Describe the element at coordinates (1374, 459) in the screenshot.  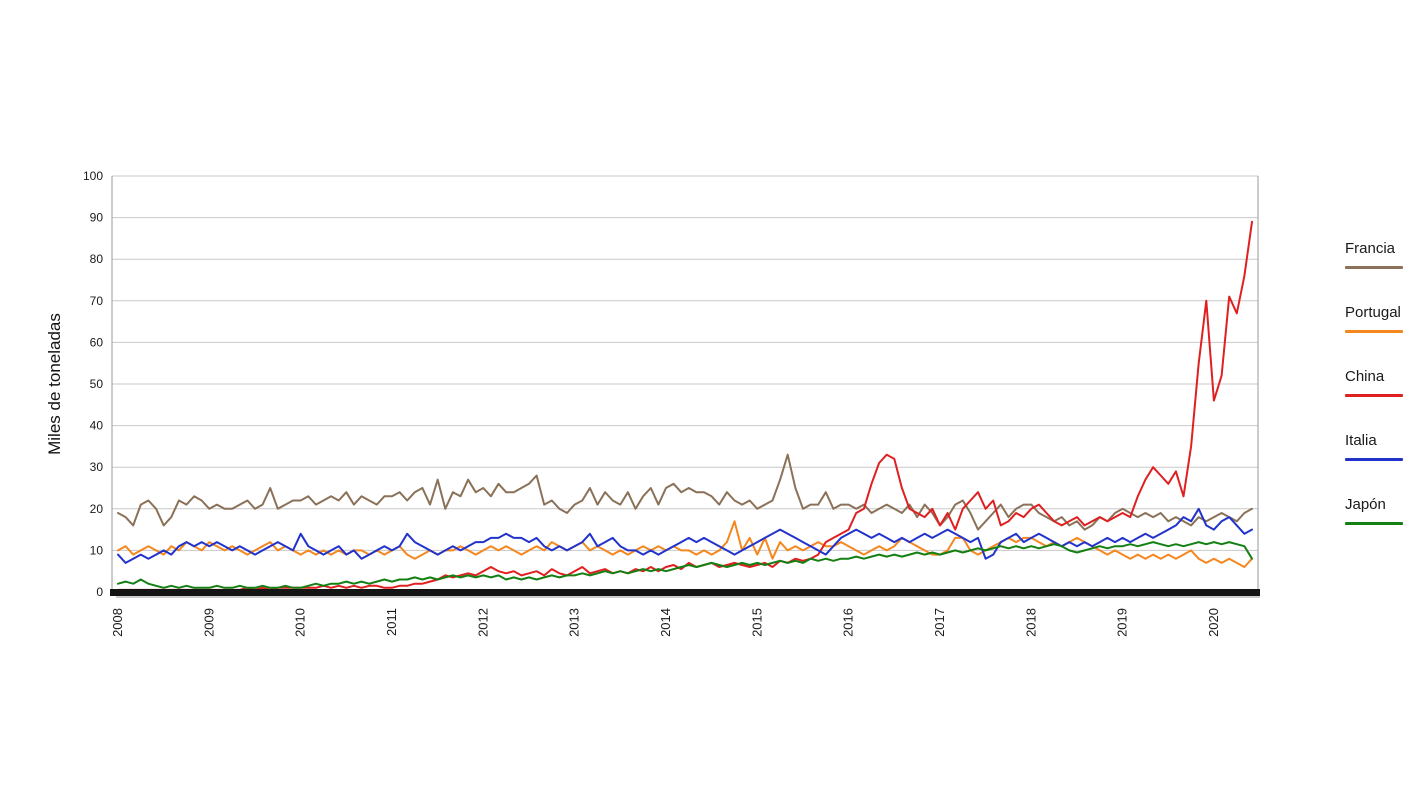
I see `legend-color-line-italia` at that location.